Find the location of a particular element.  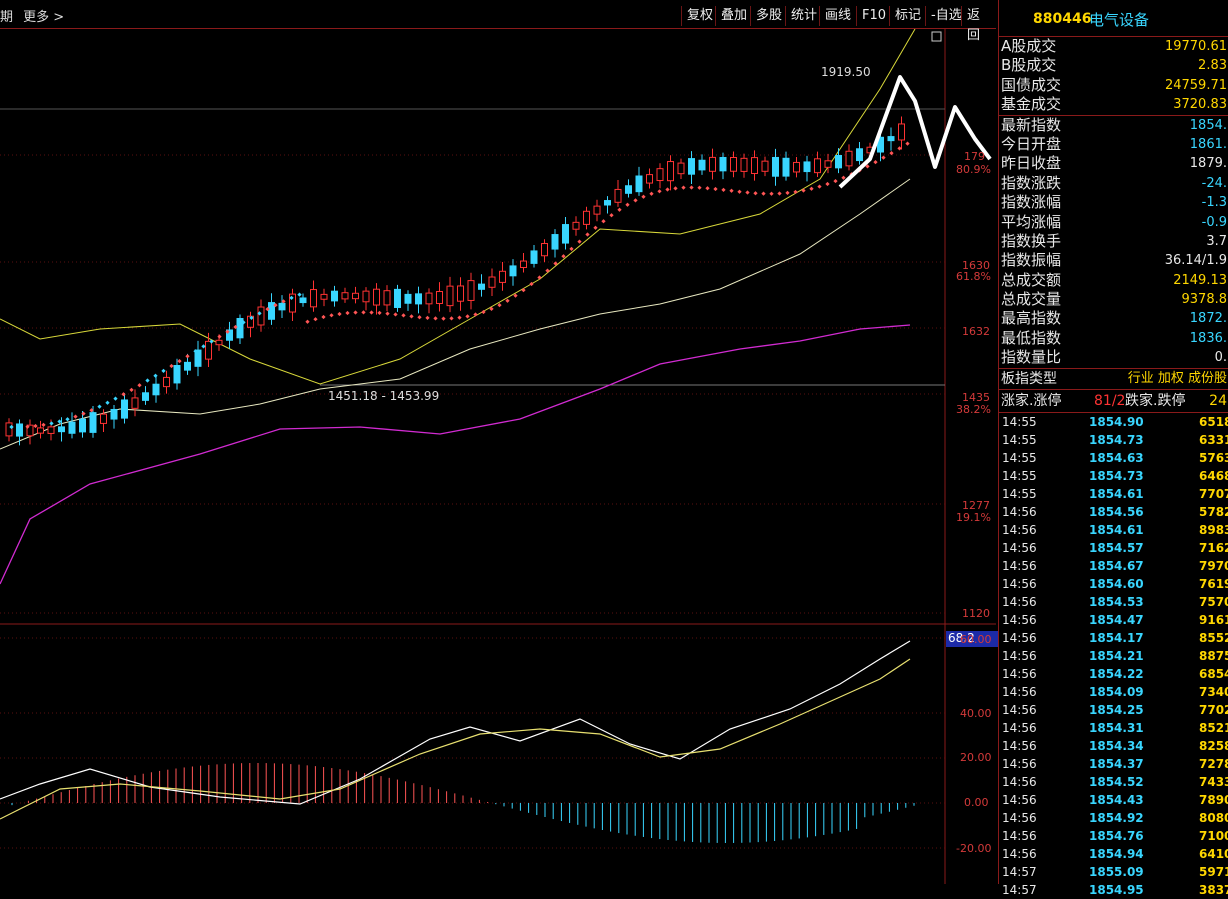

sub-y-label: -20.00 is located at coordinates (974, 848).